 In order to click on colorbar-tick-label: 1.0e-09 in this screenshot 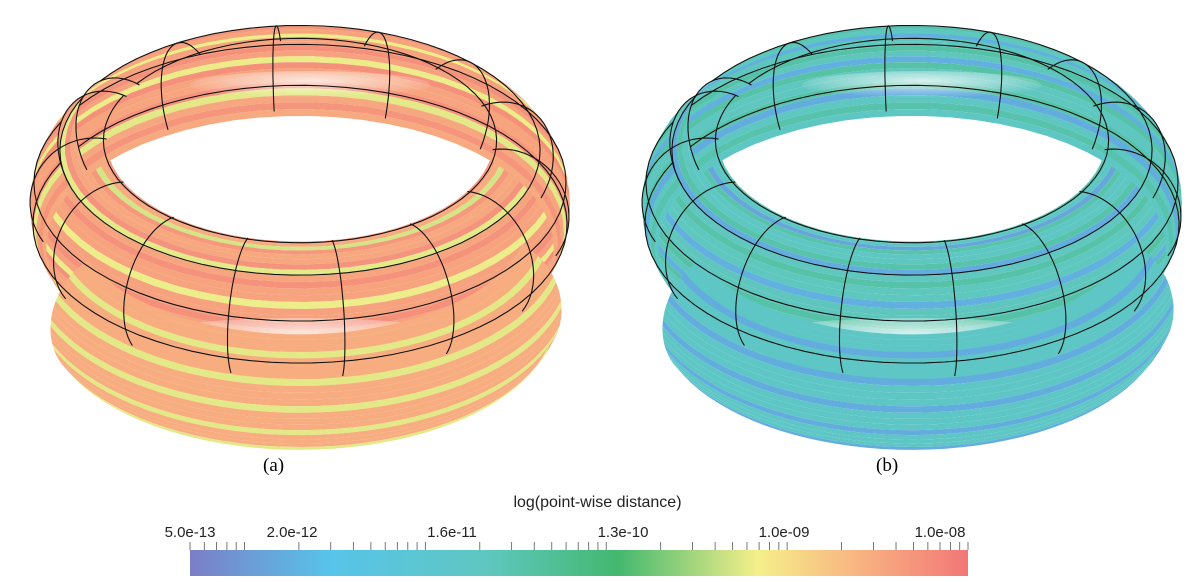, I will do `click(784, 532)`.